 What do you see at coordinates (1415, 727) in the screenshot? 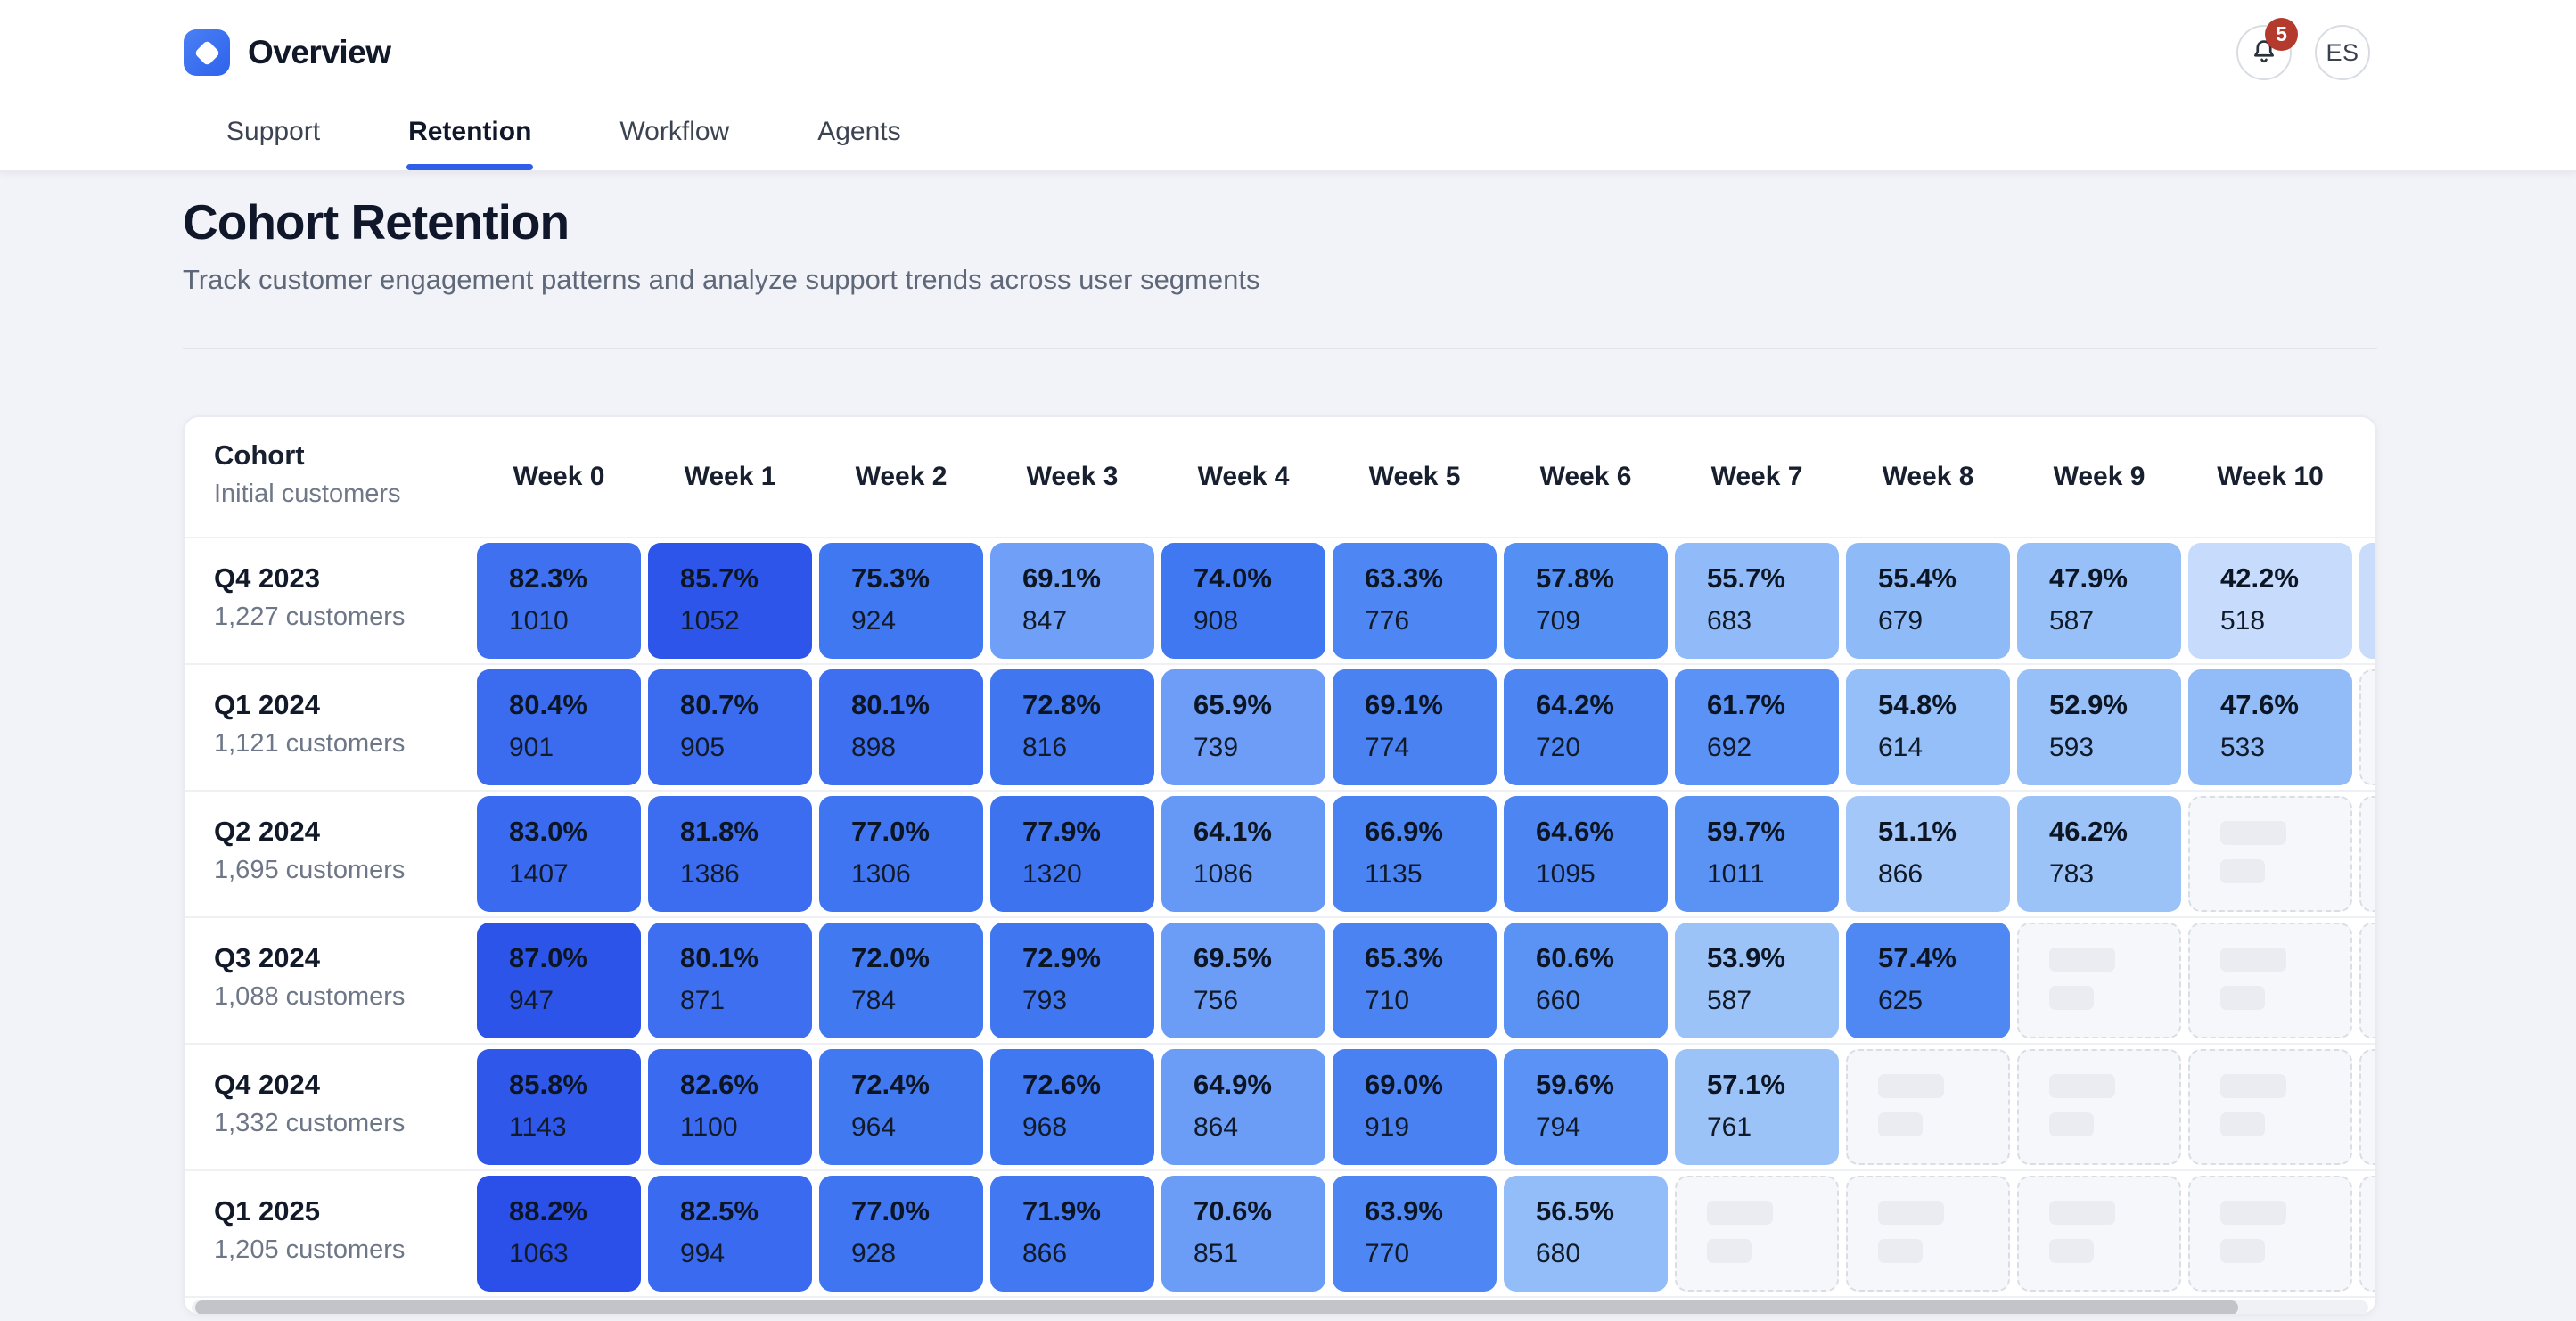
I see `retention-cell: 69.1% 774` at bounding box center [1415, 727].